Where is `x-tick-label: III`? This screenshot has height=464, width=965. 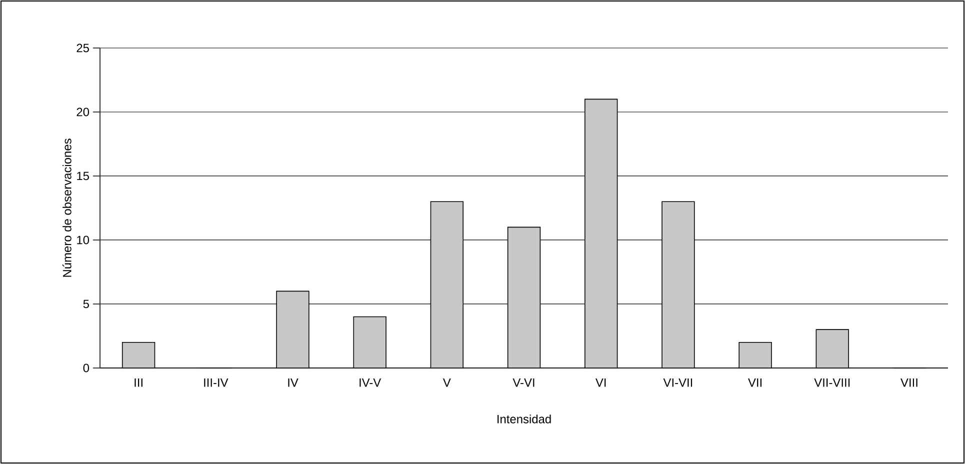 x-tick-label: III is located at coordinates (138, 382).